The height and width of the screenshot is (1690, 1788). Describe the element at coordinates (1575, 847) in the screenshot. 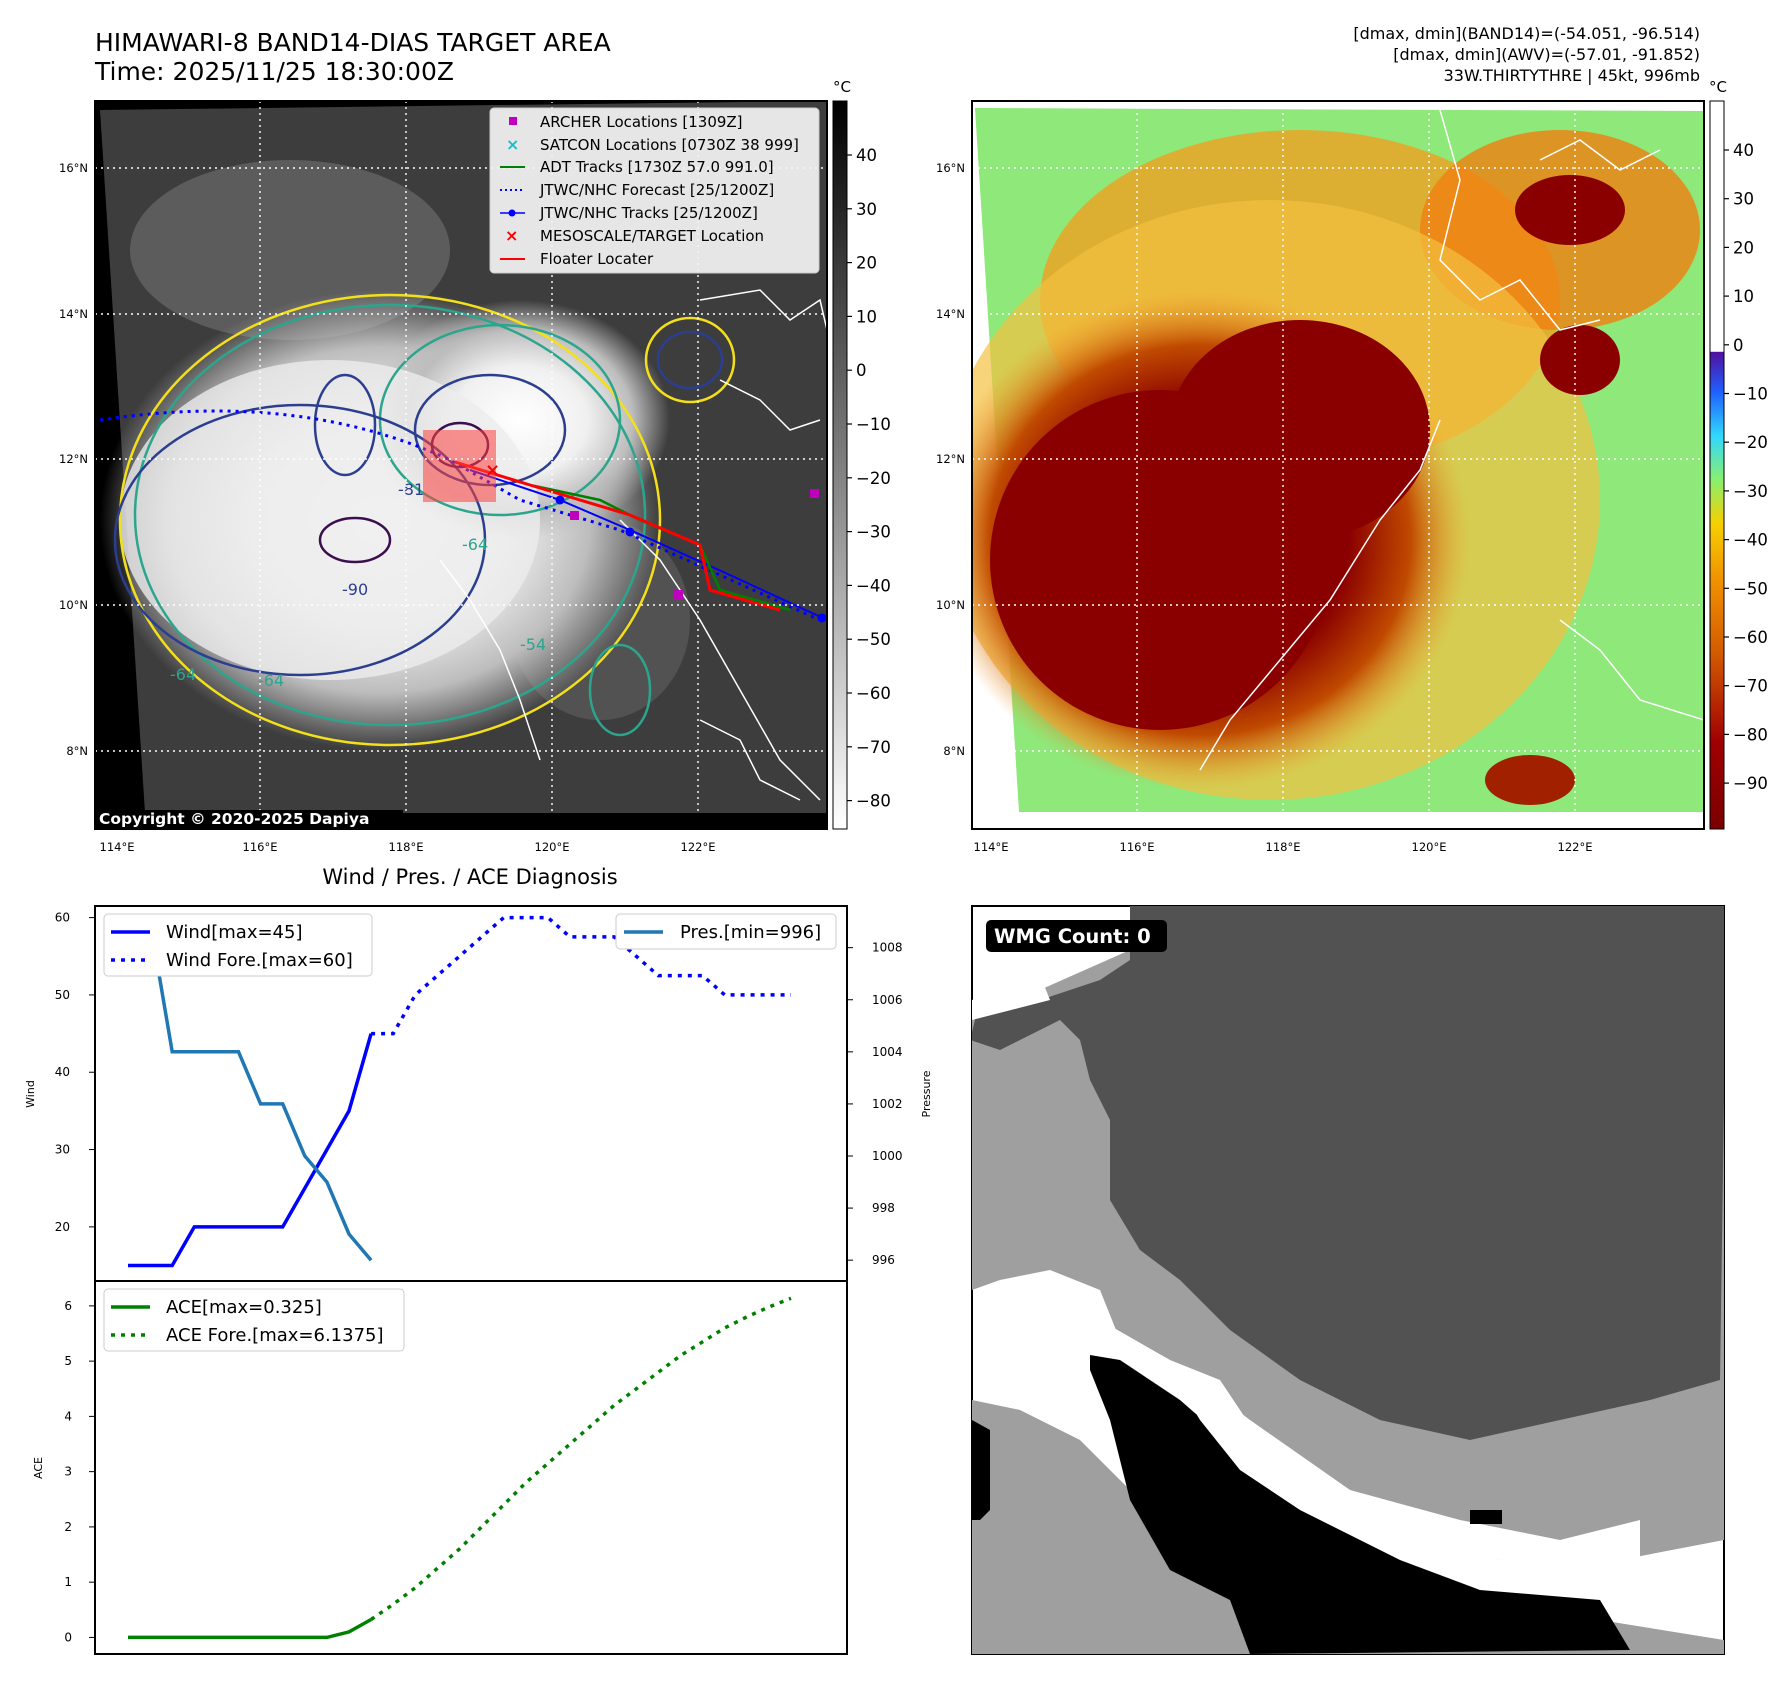

I see `lon-tick: 122°E` at that location.